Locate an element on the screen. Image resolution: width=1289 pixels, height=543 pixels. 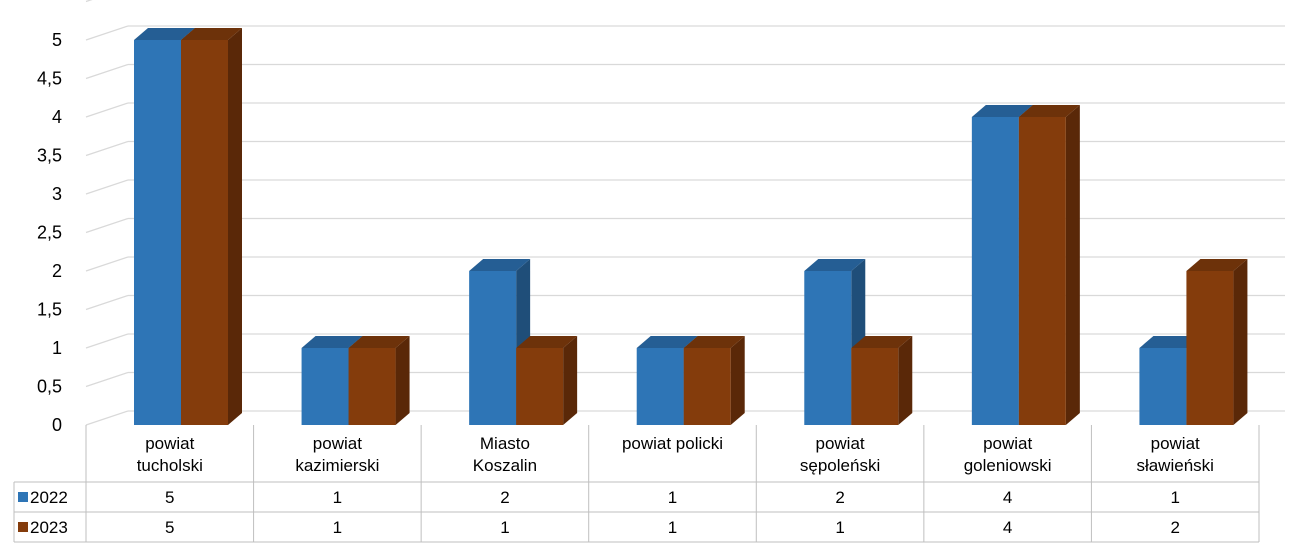
category-label: Miasto is located at coordinates (505, 443).